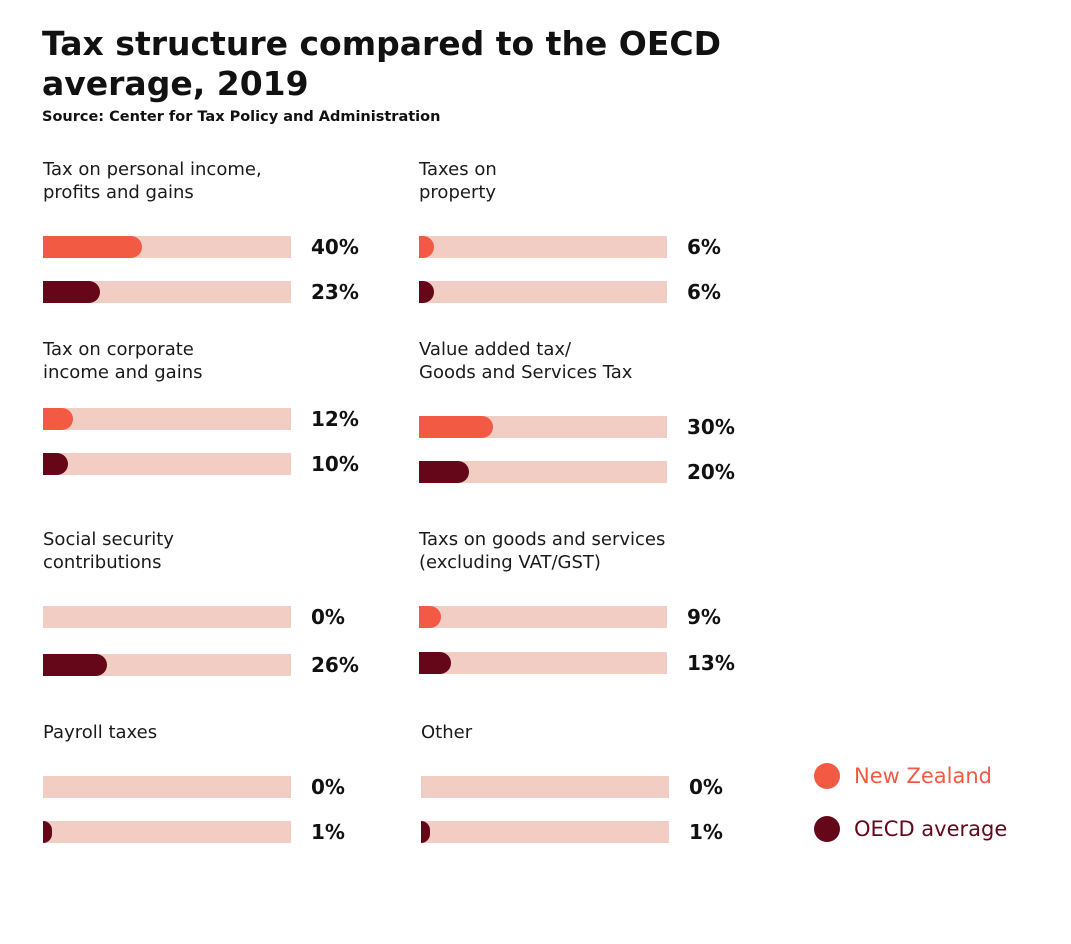 Image resolution: width=1071 pixels, height=944 pixels. I want to click on value-label-oecd: 10%, so click(335, 464).